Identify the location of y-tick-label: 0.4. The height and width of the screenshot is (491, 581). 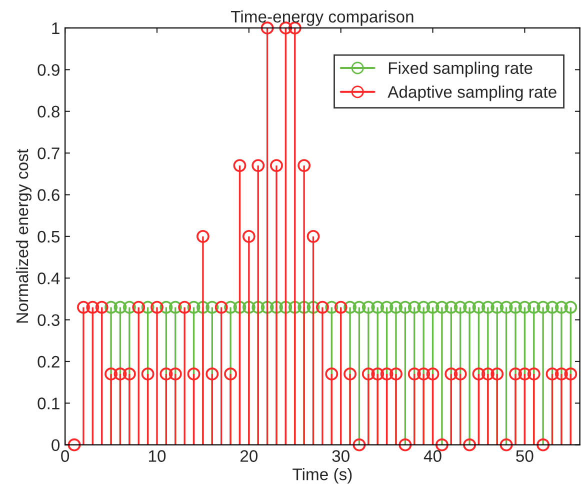
(49, 278).